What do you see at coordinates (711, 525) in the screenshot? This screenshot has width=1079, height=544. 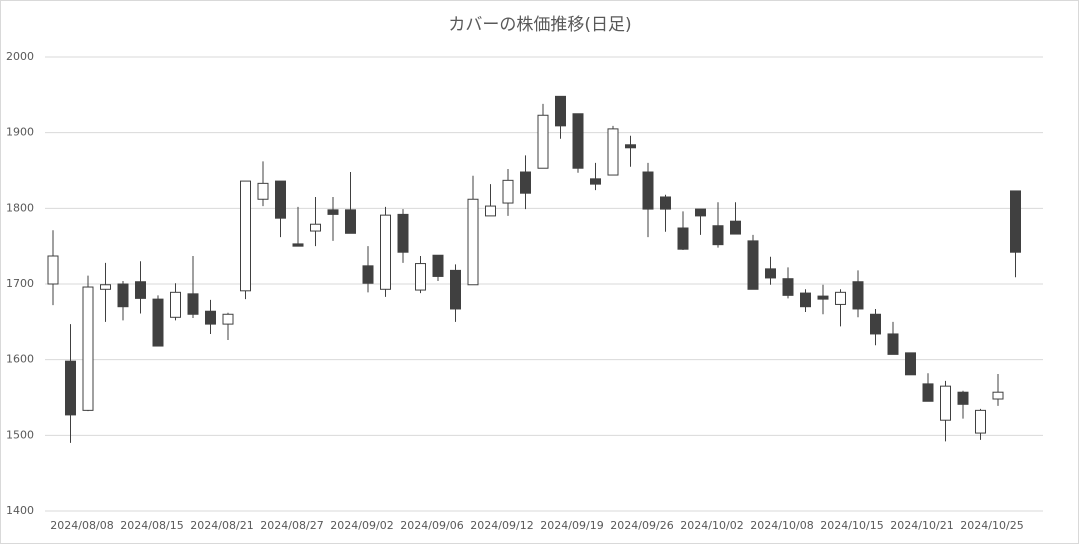 I see `x-tick-label: 2024/10/02` at bounding box center [711, 525].